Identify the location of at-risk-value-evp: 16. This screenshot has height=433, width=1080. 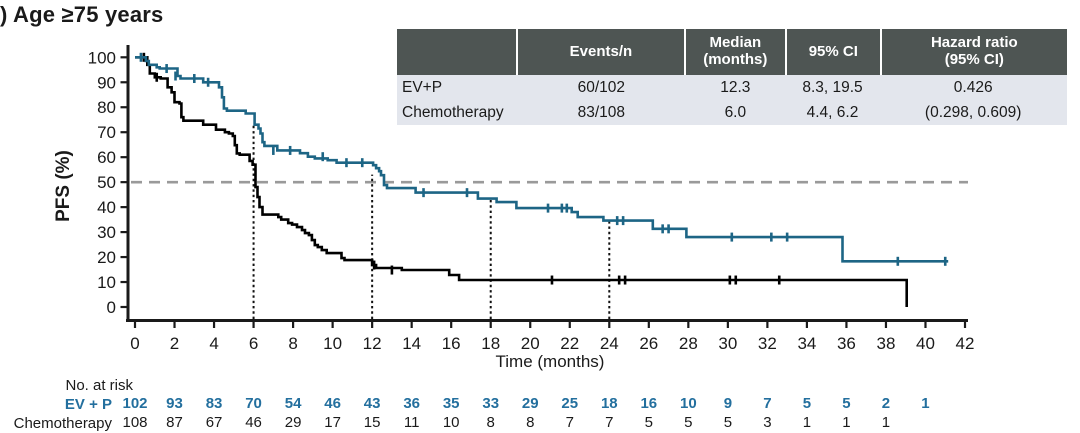
(649, 403).